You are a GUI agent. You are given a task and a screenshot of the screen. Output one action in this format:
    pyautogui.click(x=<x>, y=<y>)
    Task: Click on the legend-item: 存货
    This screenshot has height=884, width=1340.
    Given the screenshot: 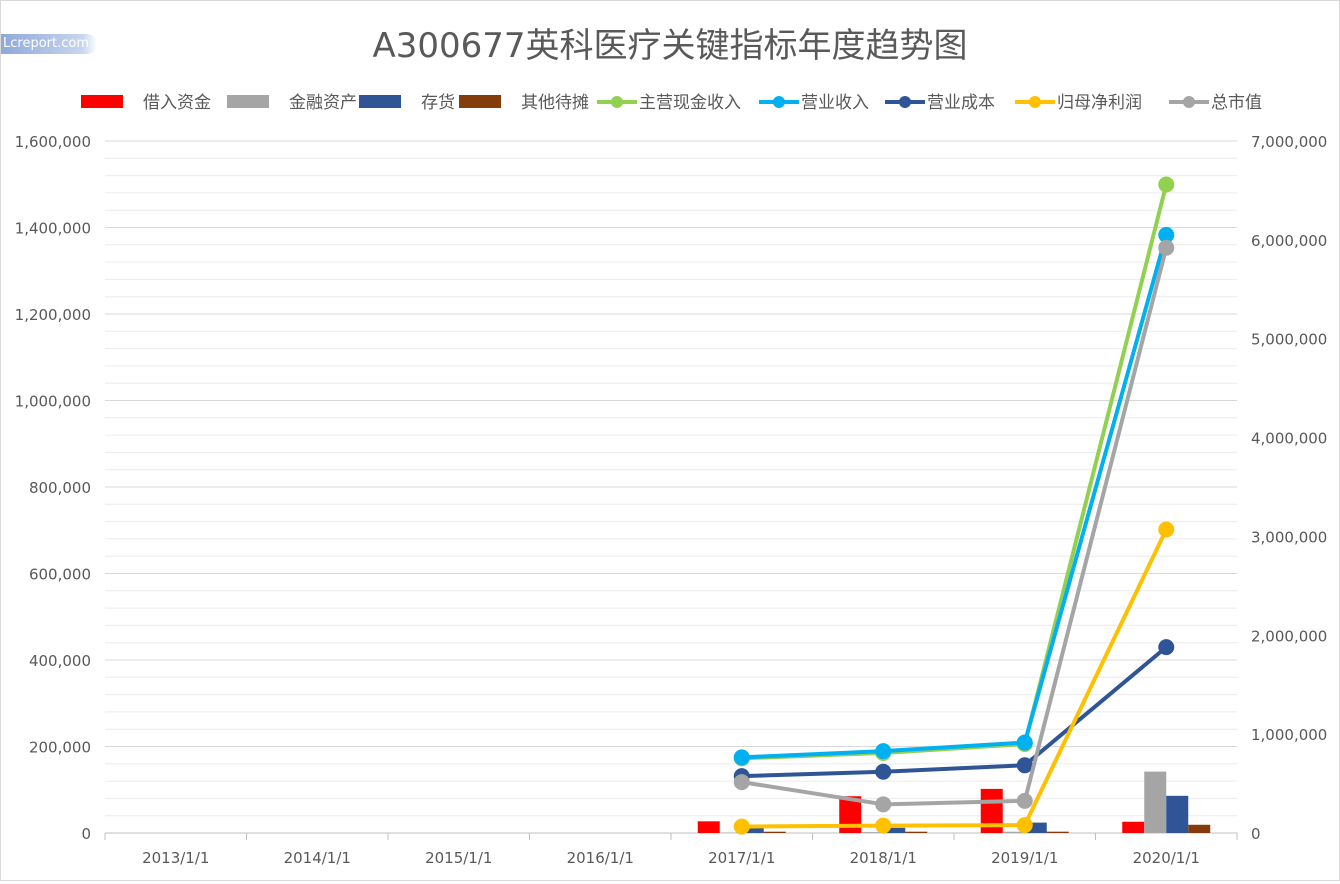 What is the action you would take?
    pyautogui.click(x=407, y=103)
    